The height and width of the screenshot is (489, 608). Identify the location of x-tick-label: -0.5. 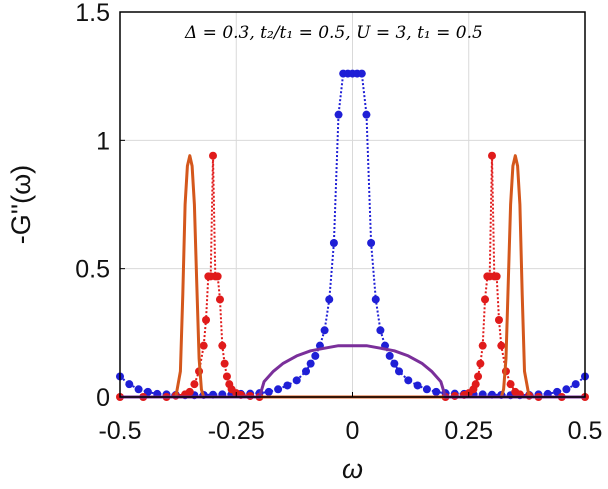
(119, 431).